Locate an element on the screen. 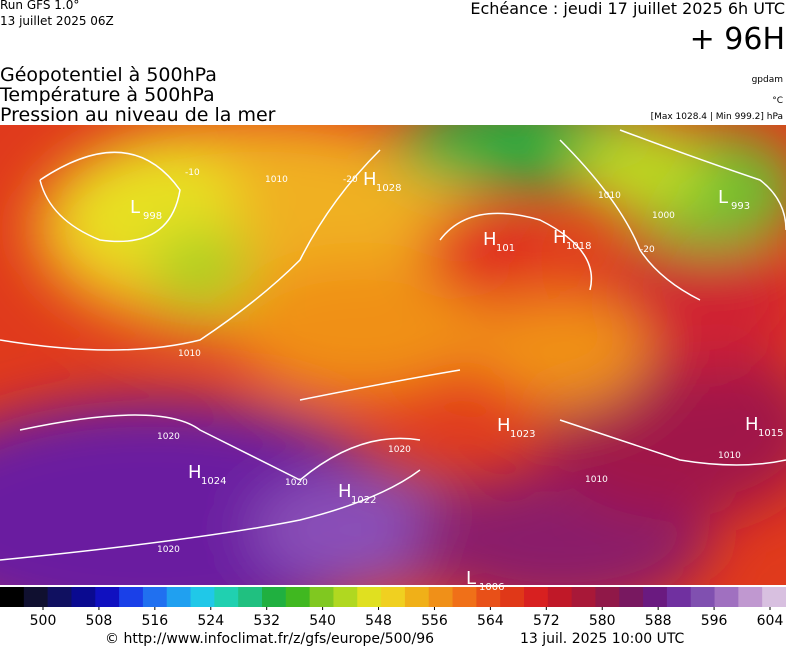 This screenshot has width=786, height=652. run: Run GFS 1.0° is located at coordinates (39, 6).